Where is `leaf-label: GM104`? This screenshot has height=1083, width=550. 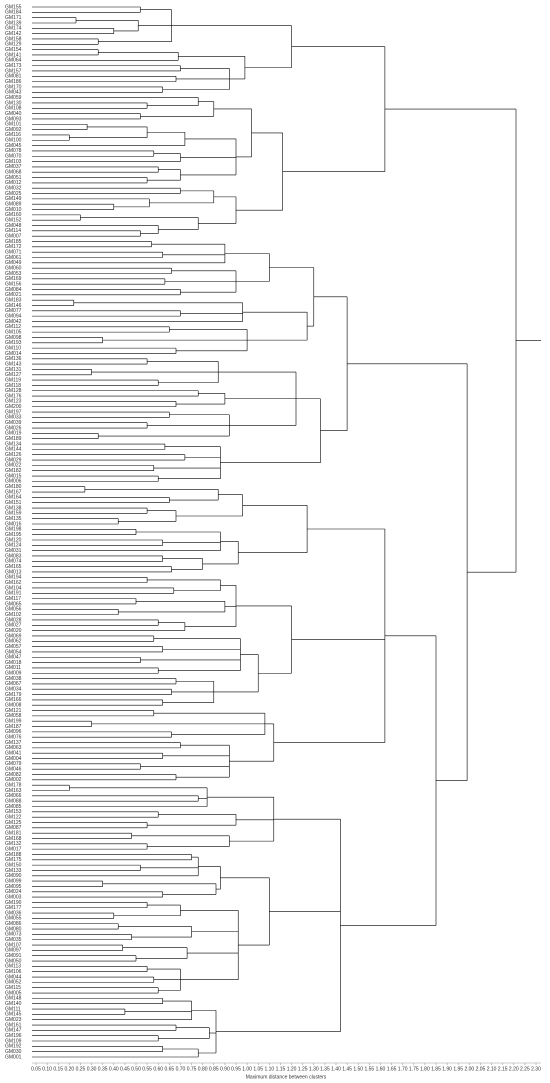
leaf-label: GM104 is located at coordinates (13, 588).